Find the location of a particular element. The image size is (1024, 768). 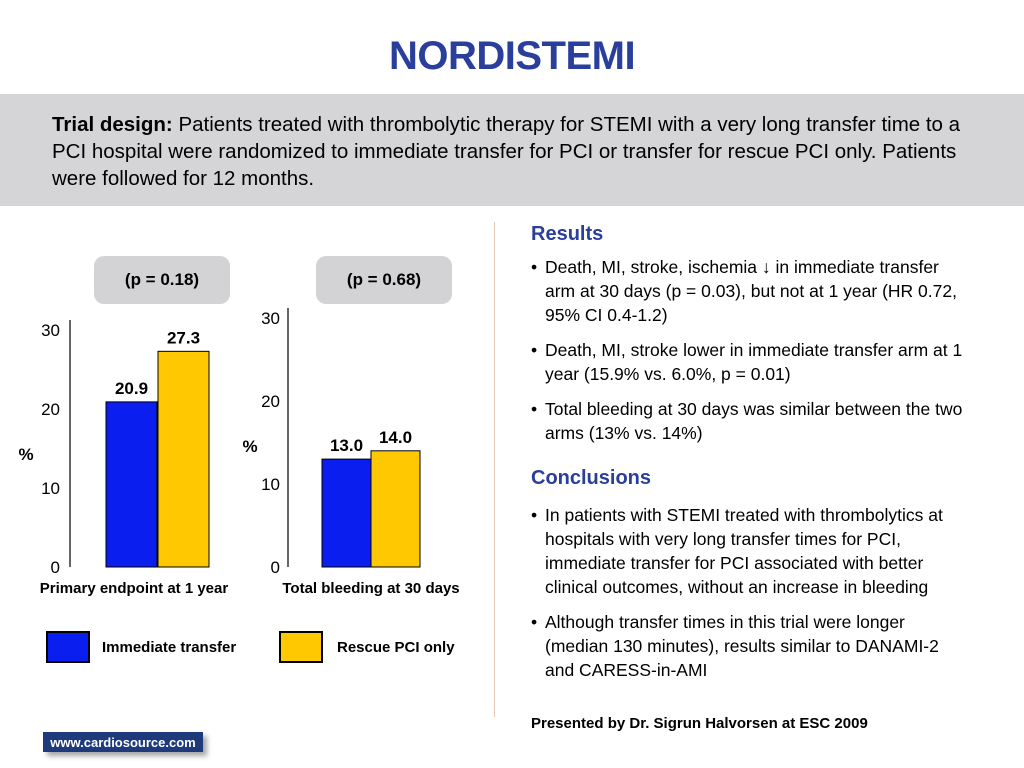

legend-label-rescue: Rescue PCI only is located at coordinates (396, 647).